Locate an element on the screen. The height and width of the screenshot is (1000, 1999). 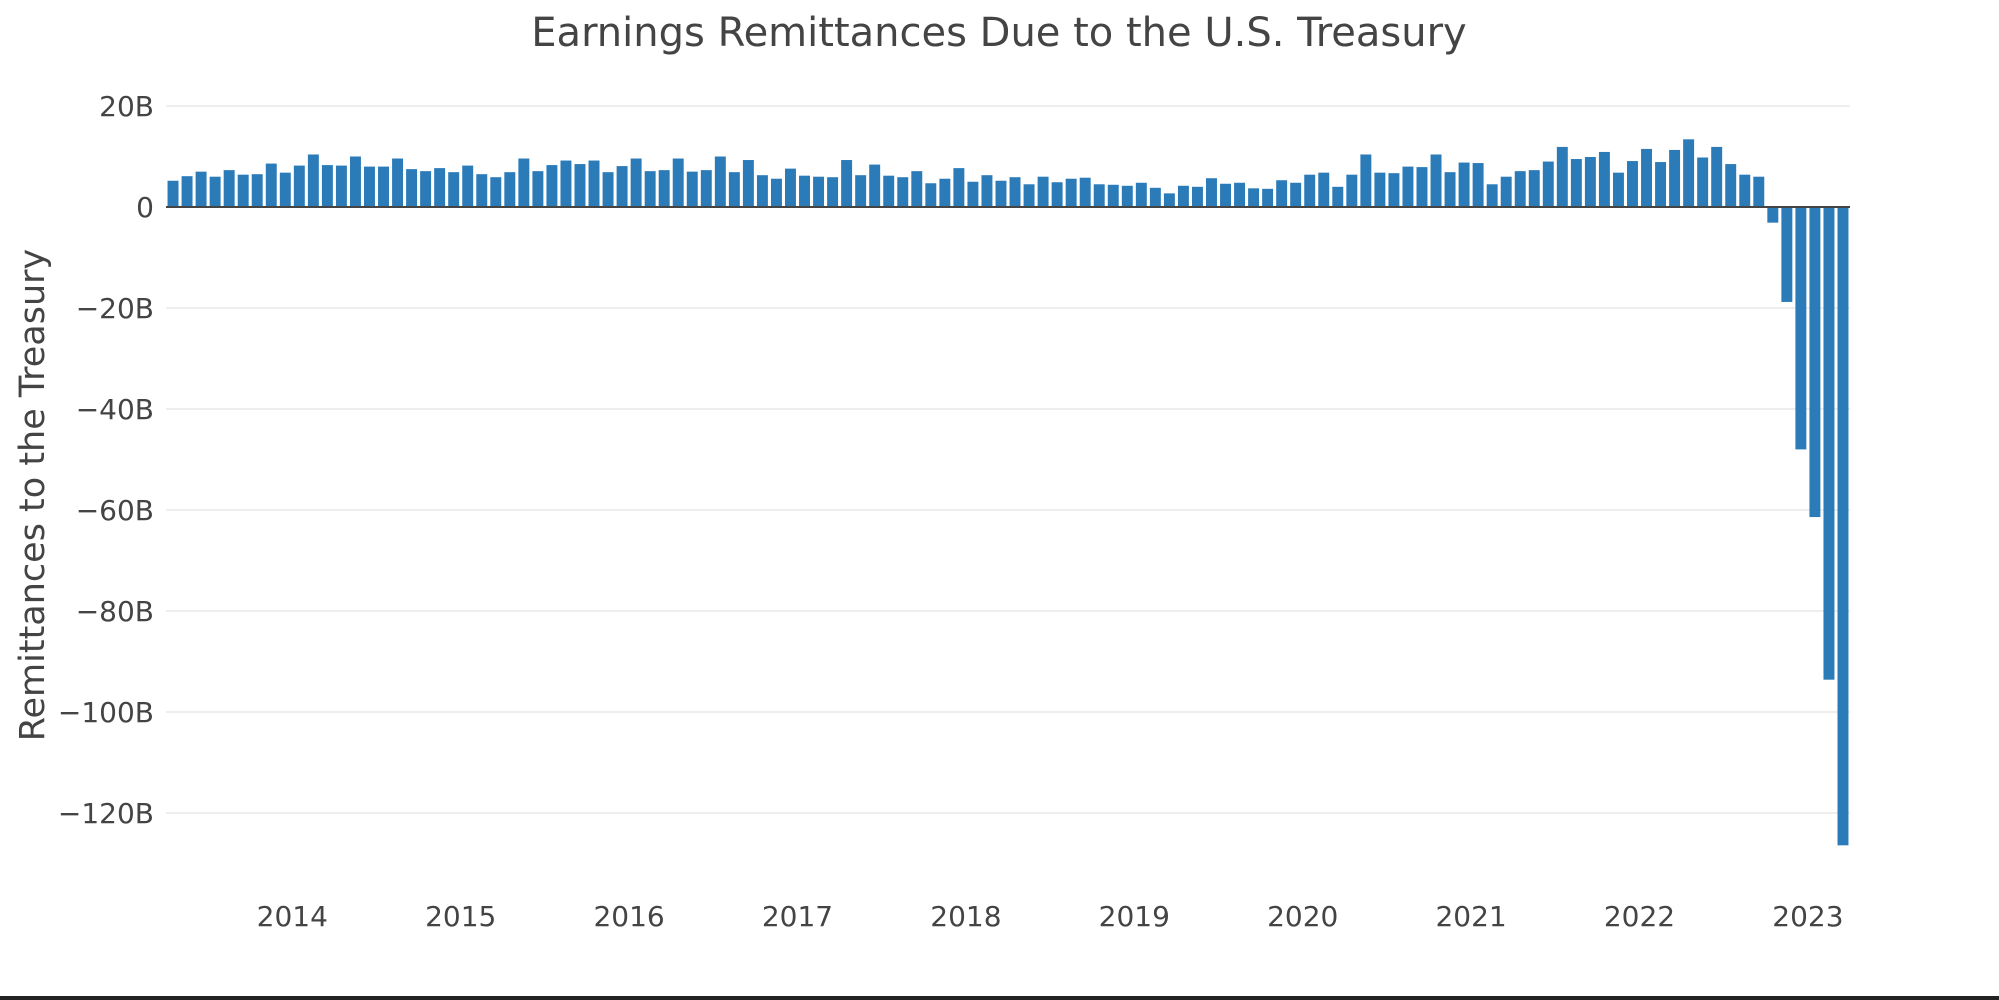
x-tick-label: 2018 is located at coordinates (965, 916).